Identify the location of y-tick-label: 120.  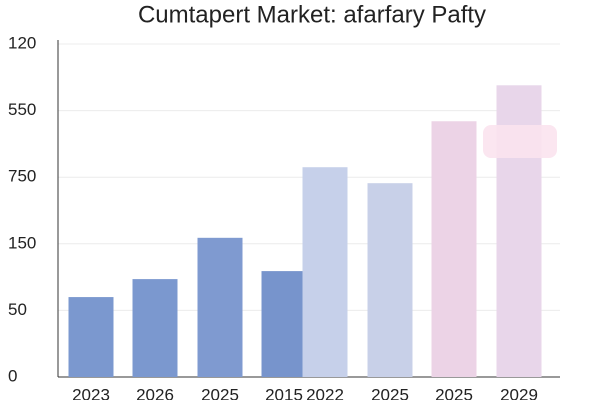
(22, 42).